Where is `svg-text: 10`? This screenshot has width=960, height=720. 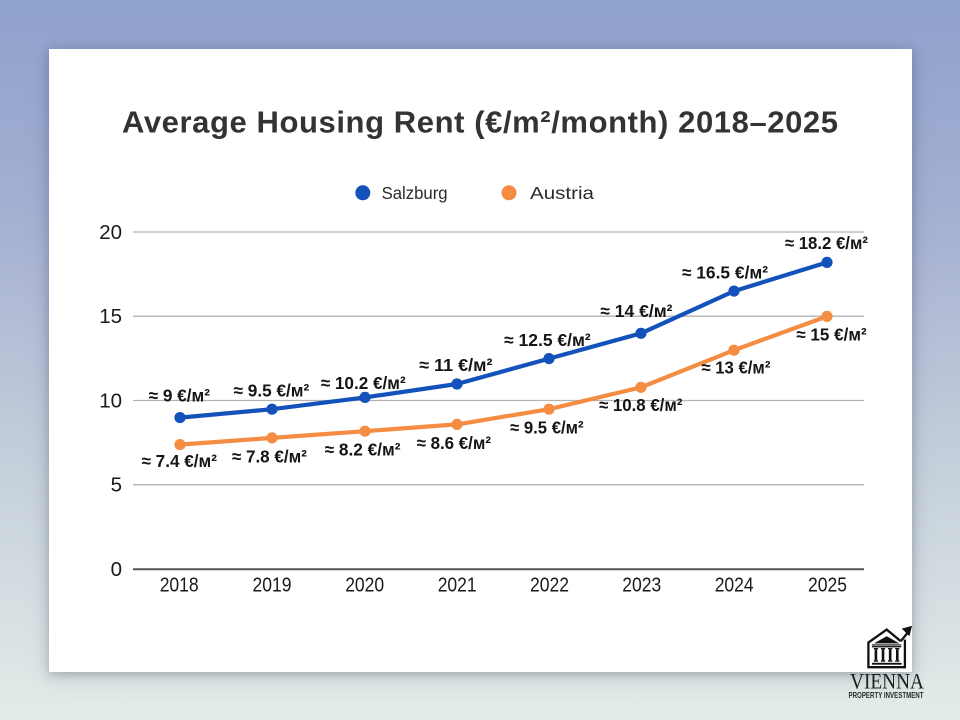 svg-text: 10 is located at coordinates (110, 400).